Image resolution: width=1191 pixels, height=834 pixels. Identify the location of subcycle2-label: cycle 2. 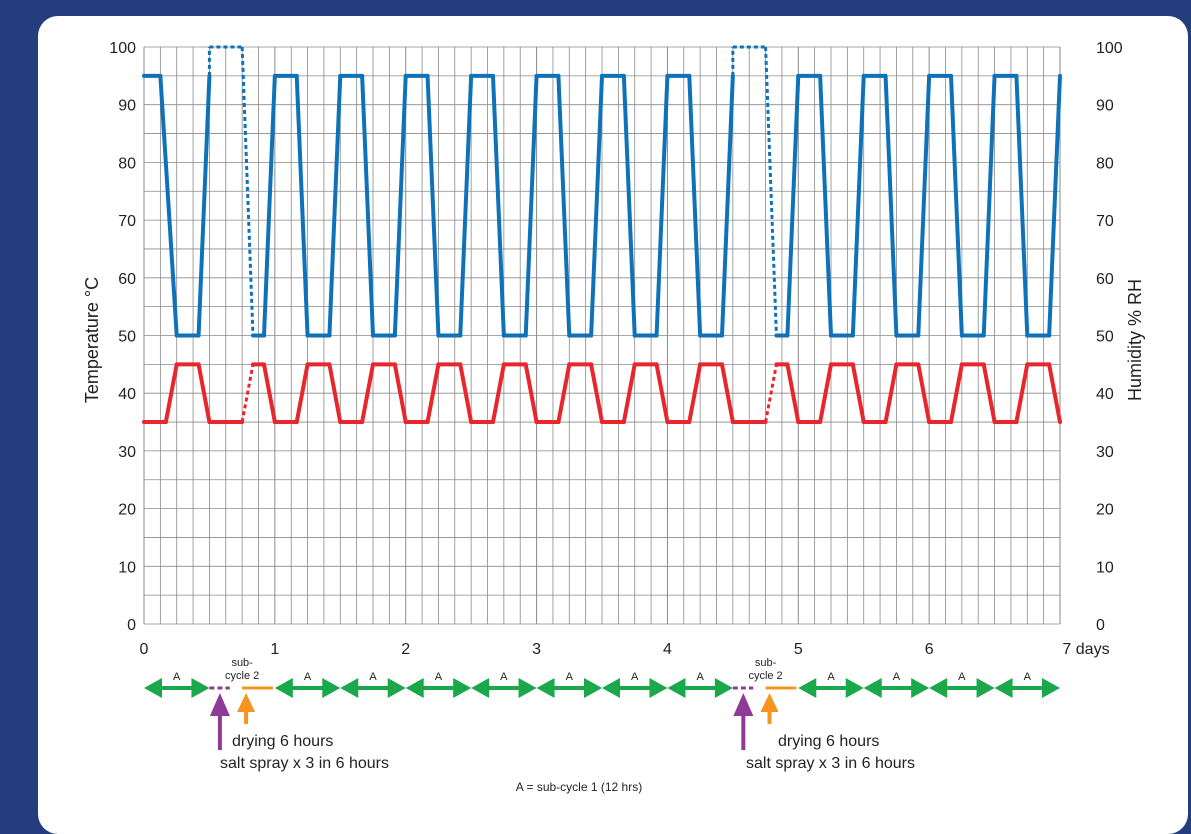
(242, 676).